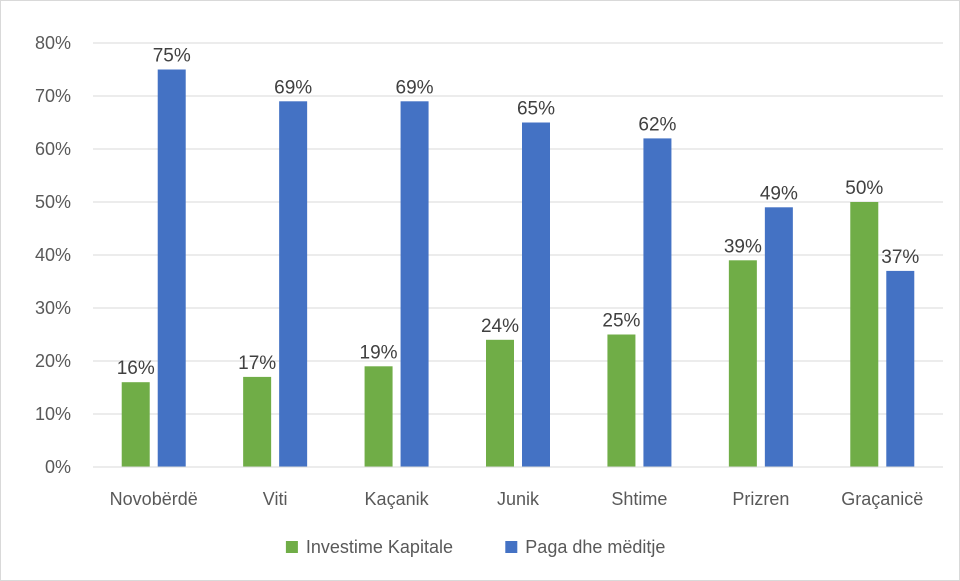  Describe the element at coordinates (58, 467) in the screenshot. I see `y-tick-label: 0%` at that location.